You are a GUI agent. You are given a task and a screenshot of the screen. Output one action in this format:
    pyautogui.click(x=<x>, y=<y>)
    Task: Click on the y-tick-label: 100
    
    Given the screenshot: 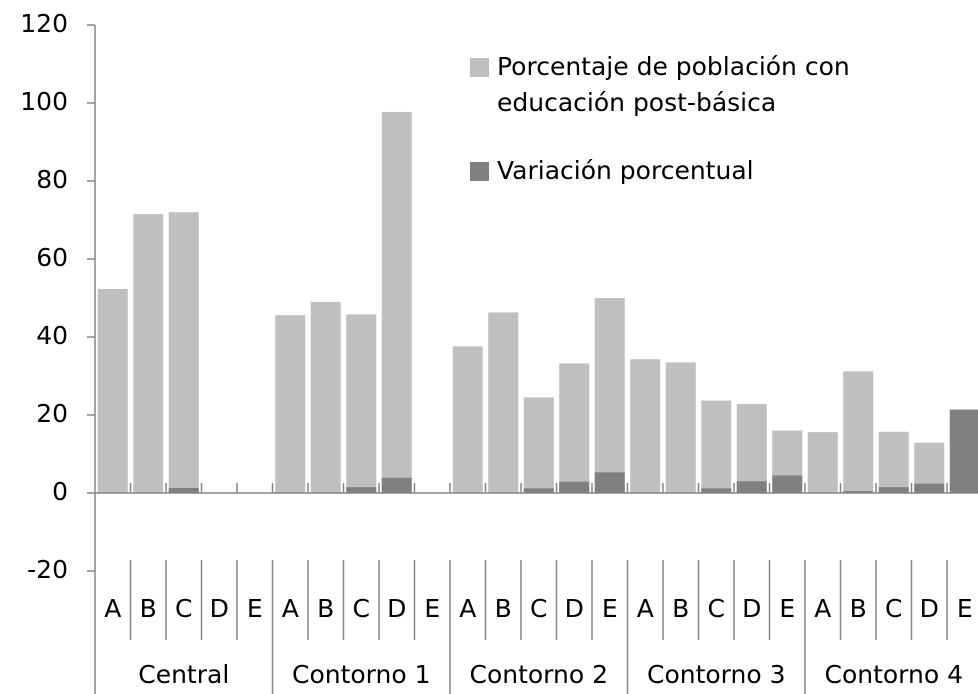 What is the action you would take?
    pyautogui.click(x=44, y=101)
    